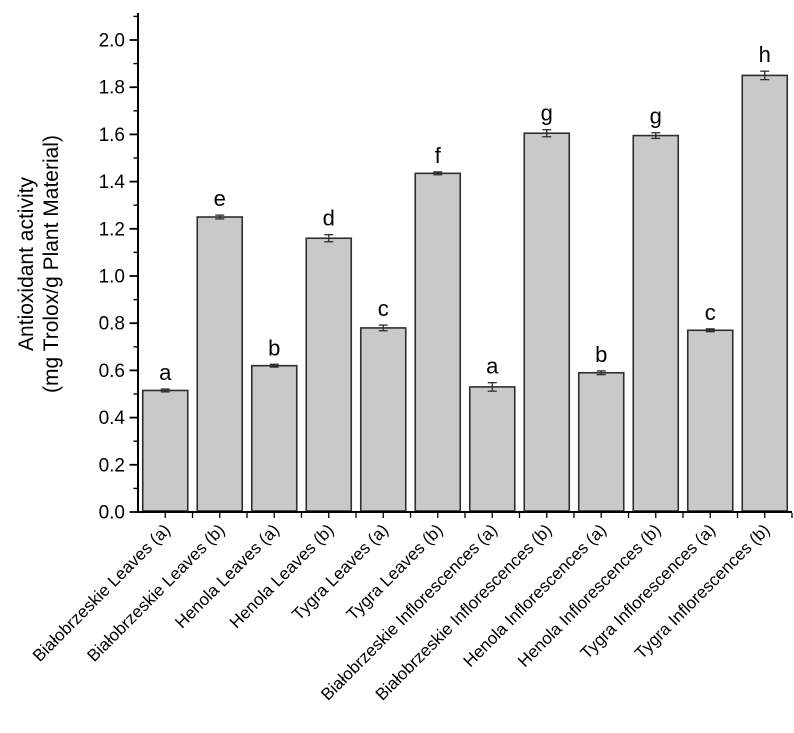 Image resolution: width=794 pixels, height=733 pixels. Describe the element at coordinates (227, 576) in the screenshot. I see `x-axis-category-label: Henola Leaves (a)` at that location.